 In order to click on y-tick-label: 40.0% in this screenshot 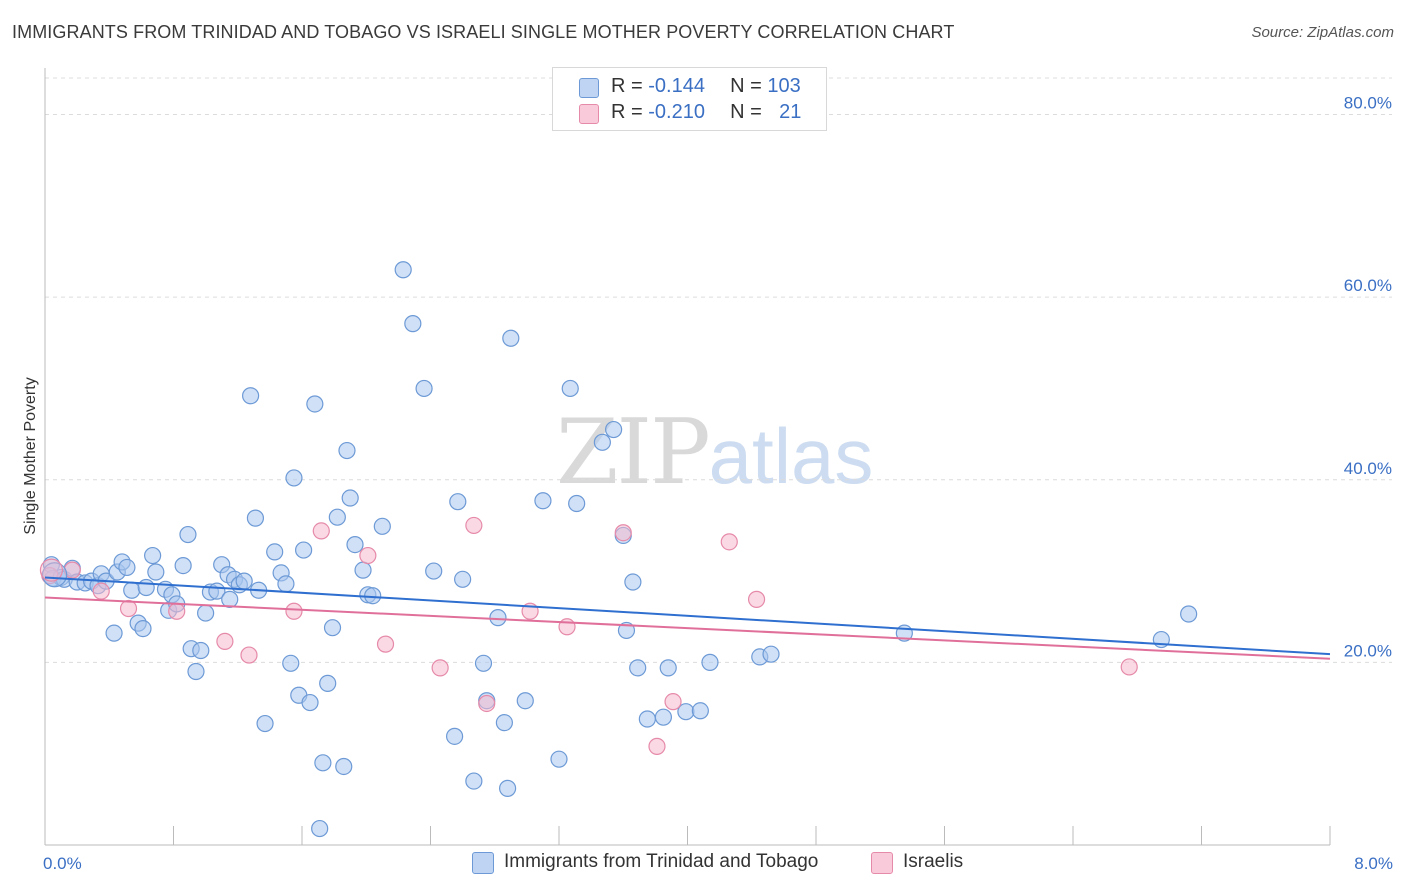, I will do `click(1368, 468)`.